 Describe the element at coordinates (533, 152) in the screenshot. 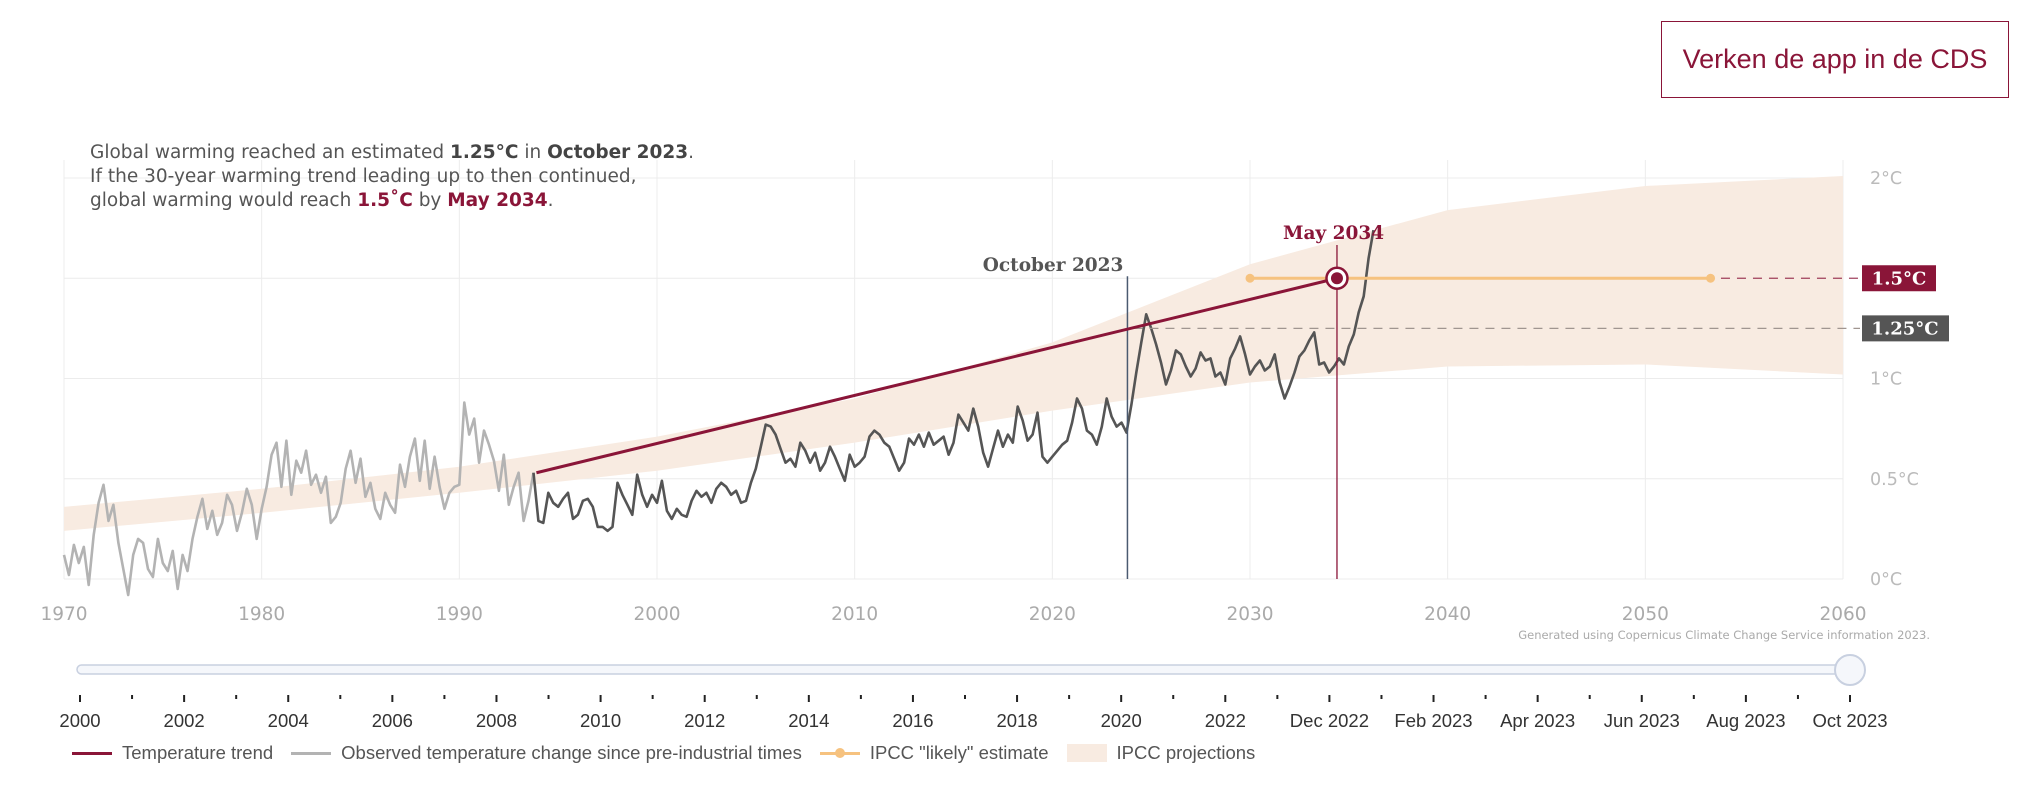

I see `summary-text-part: in` at that location.